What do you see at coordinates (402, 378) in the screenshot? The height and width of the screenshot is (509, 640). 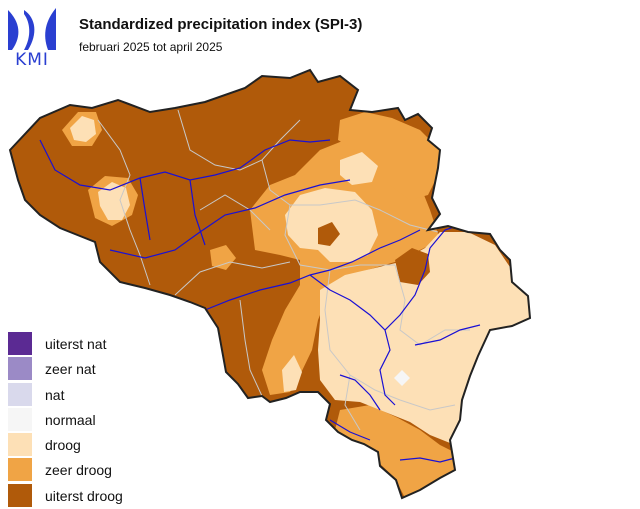 I see `normal-spot` at bounding box center [402, 378].